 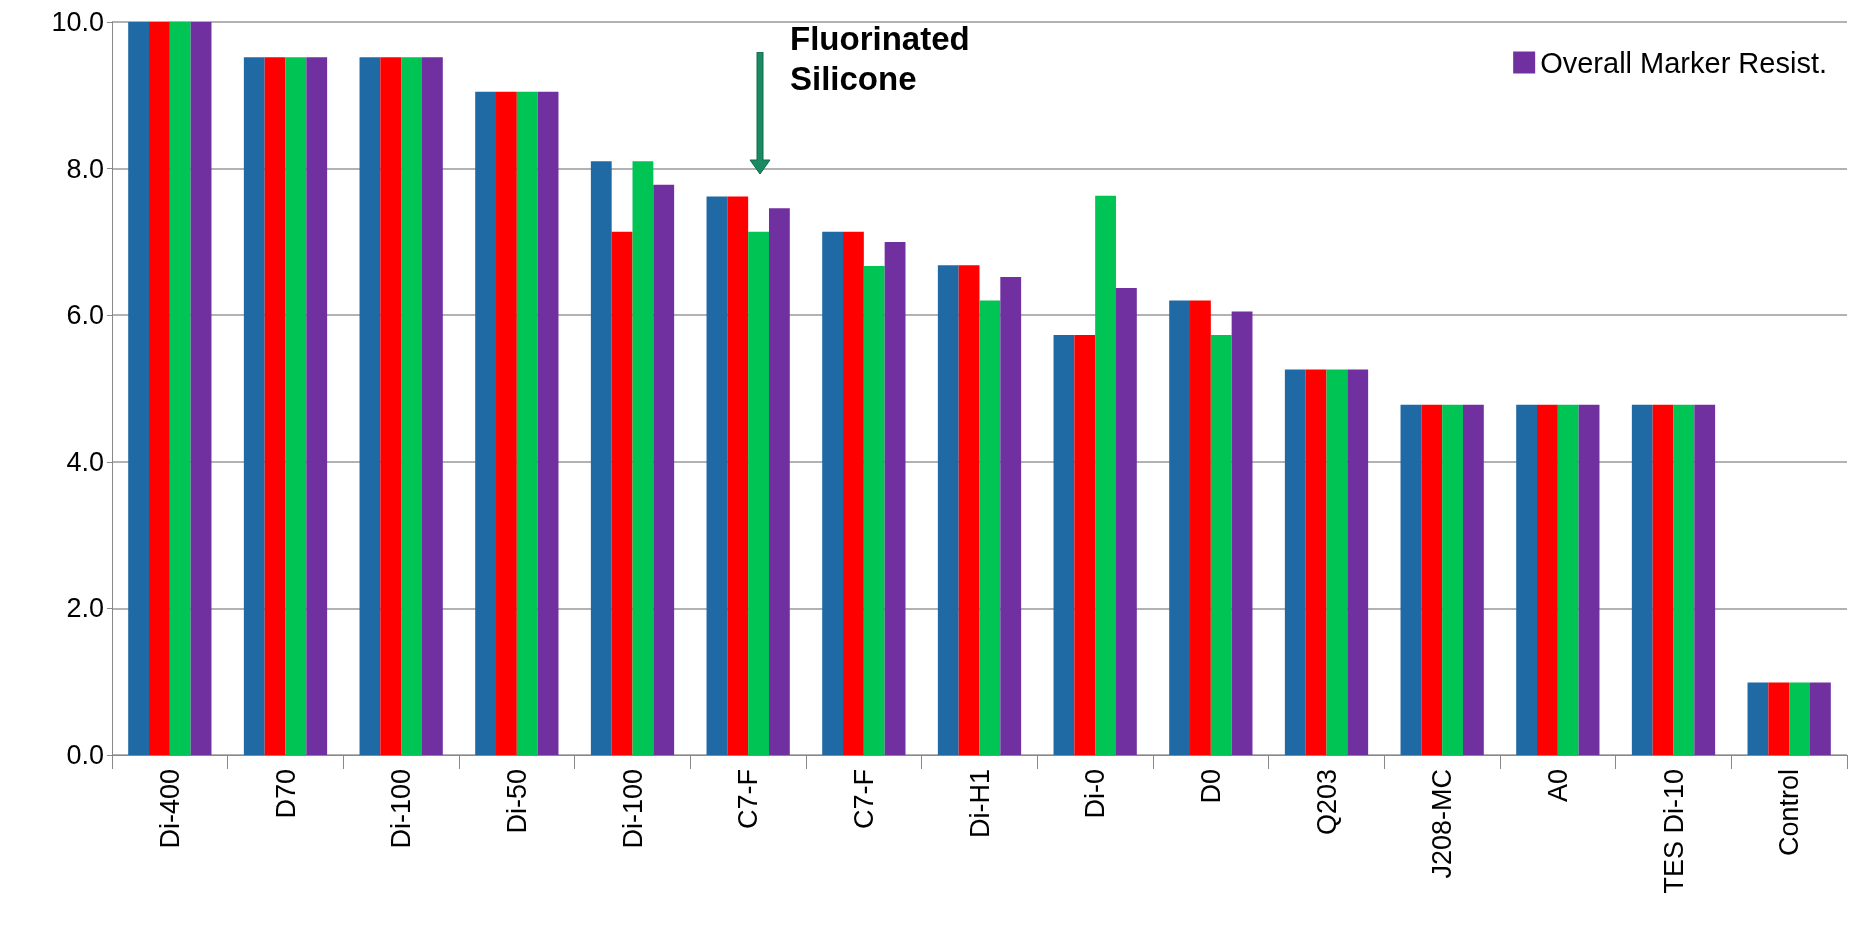 I want to click on y-tick-label: 2.0, so click(x=85, y=608).